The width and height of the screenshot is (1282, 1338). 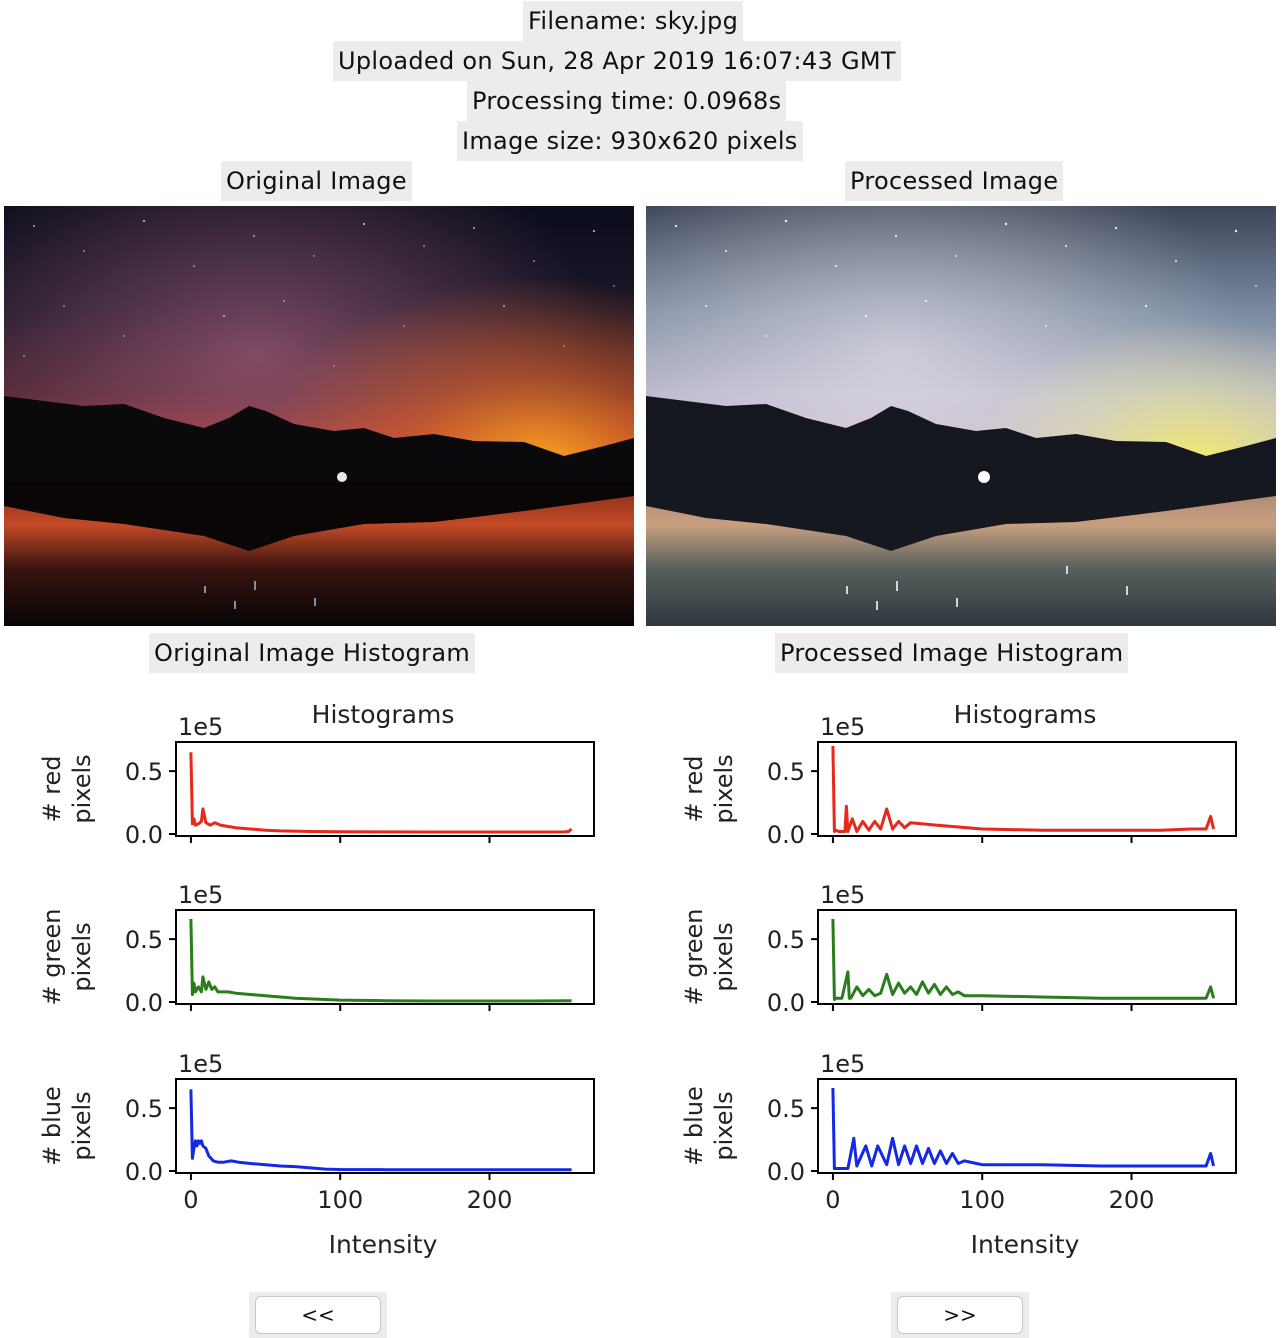 I want to click on processed-image-title: Processed Image, so click(x=954, y=181).